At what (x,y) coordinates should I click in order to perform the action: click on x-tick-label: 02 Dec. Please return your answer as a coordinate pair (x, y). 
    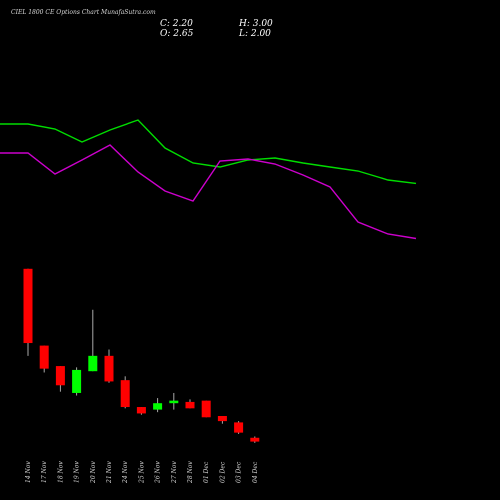
    Looking at the image, I should click on (222, 472).